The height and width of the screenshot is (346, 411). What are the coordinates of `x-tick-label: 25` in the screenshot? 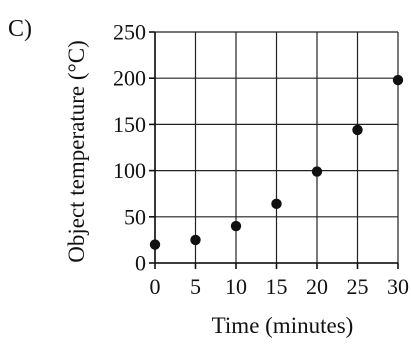 It's located at (358, 286).